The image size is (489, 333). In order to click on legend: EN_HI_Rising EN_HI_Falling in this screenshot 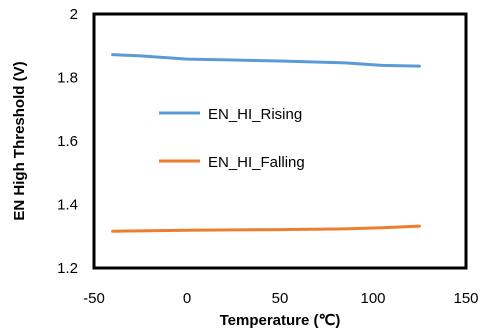, I will do `click(232, 138)`.